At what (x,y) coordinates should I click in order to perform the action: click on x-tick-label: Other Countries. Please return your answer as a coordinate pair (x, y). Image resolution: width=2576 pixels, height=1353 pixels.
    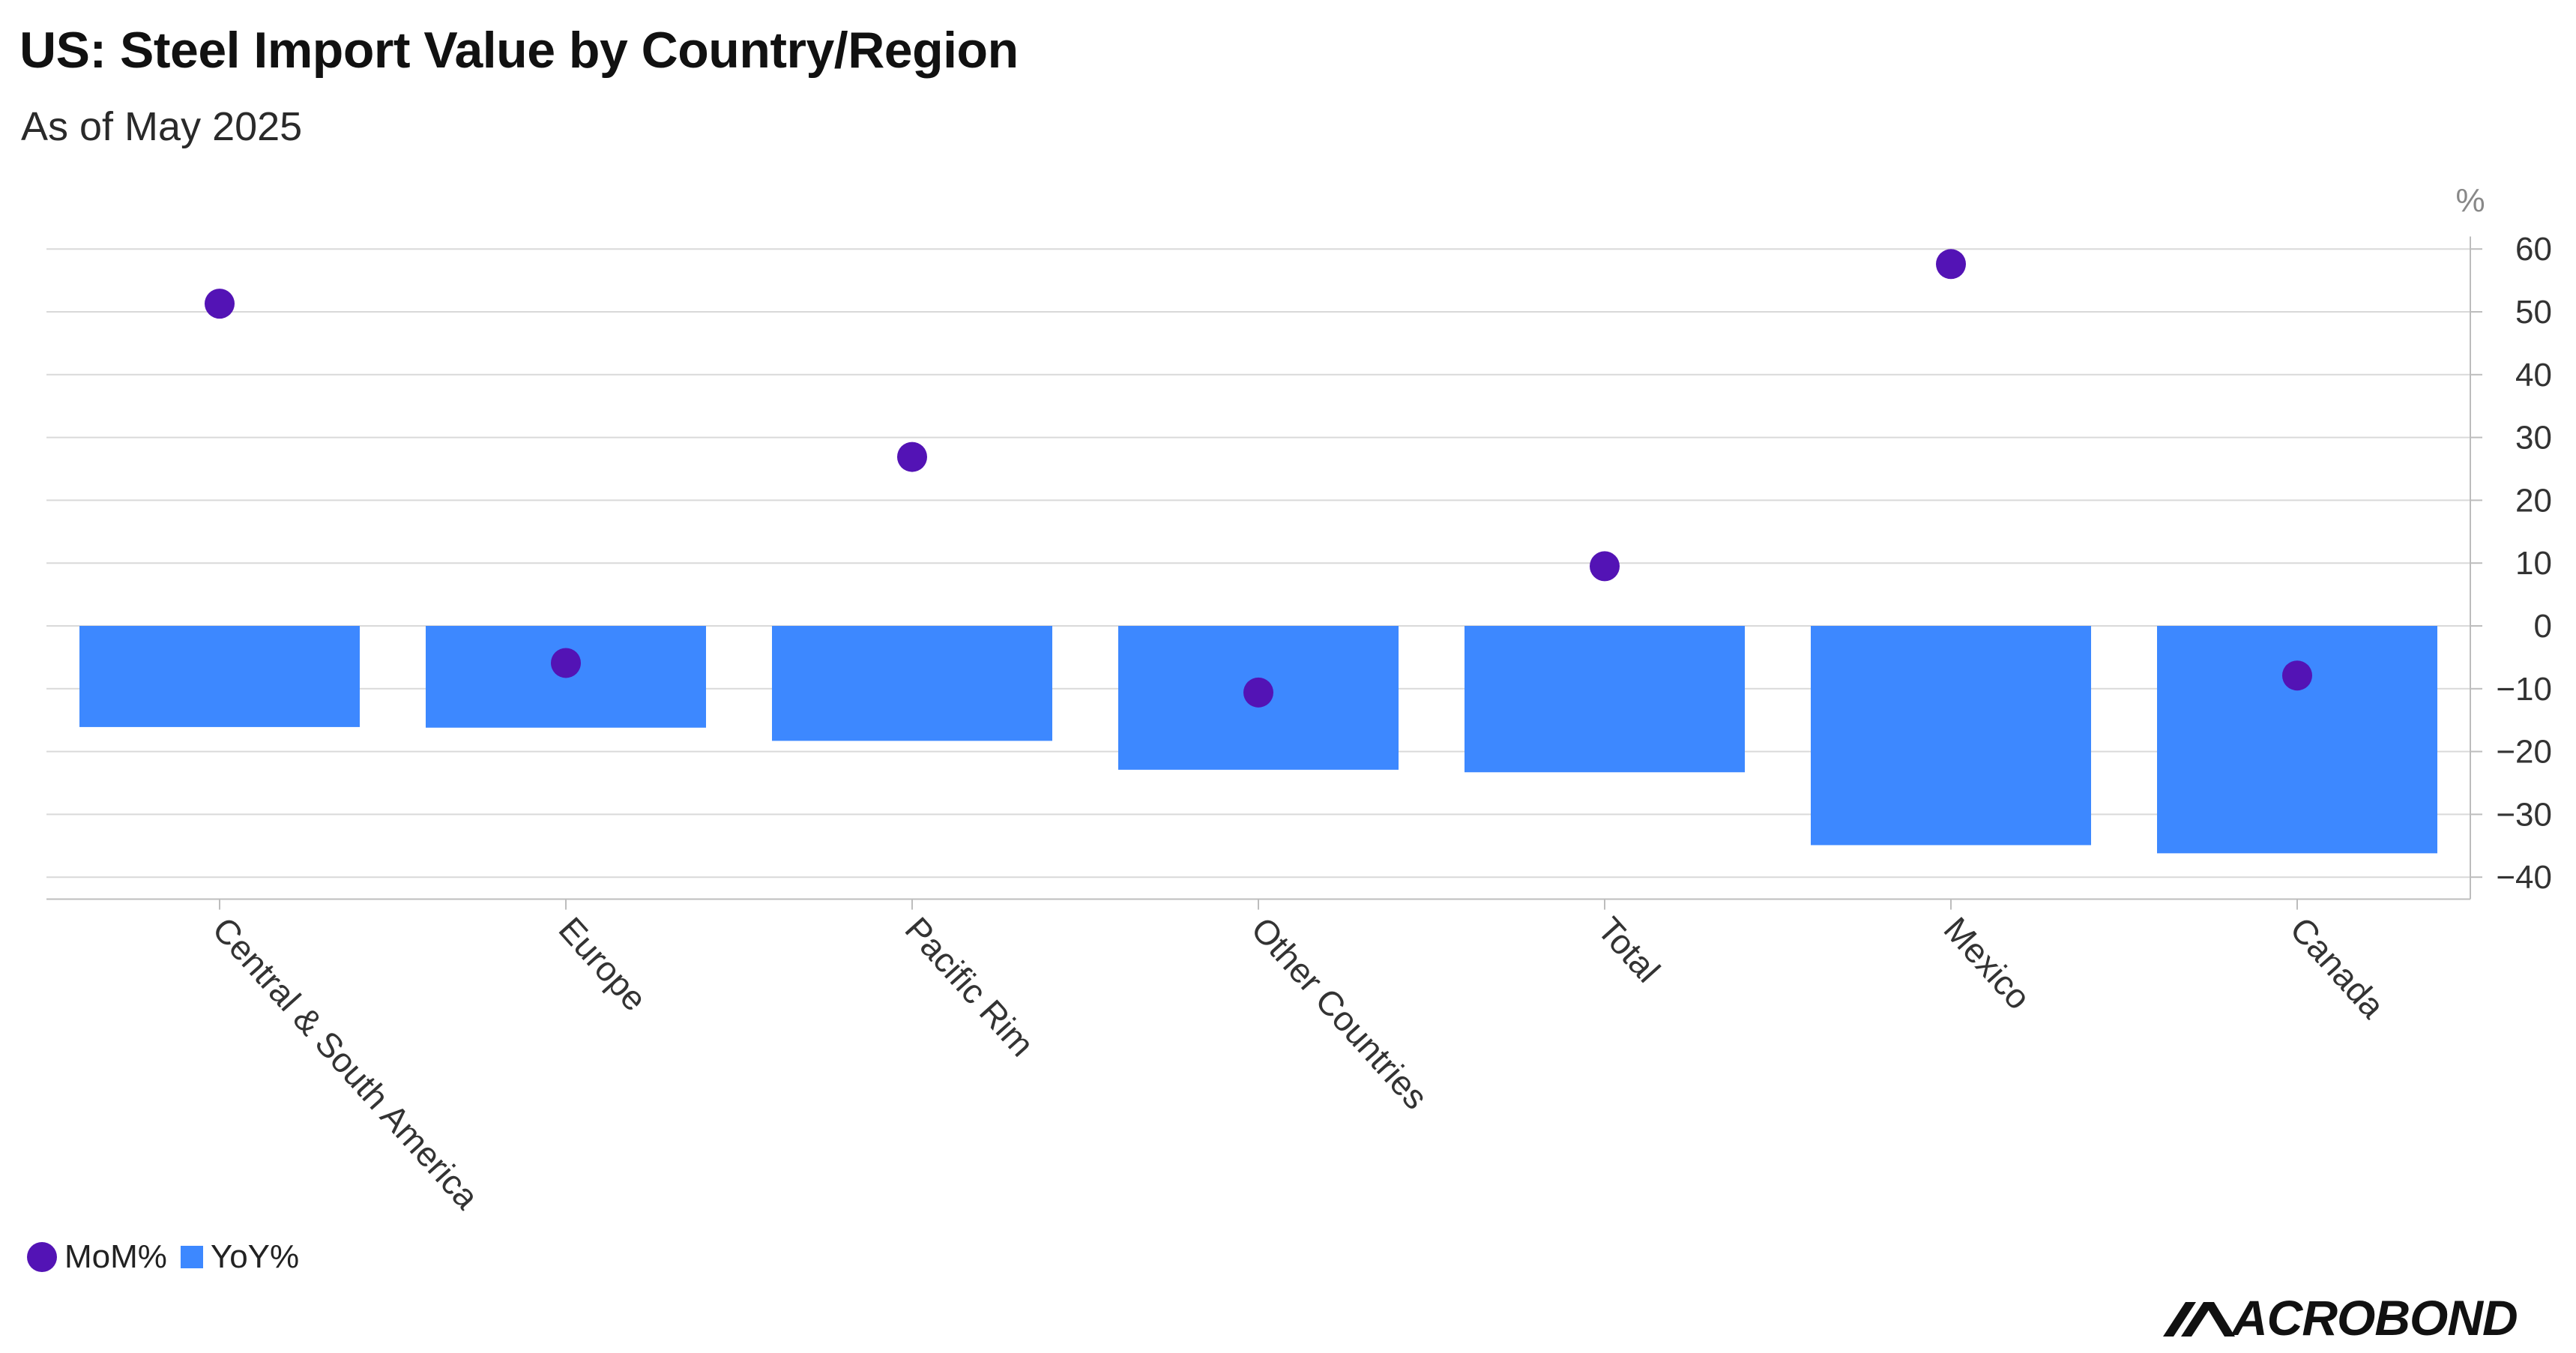
    Looking at the image, I should click on (1340, 1012).